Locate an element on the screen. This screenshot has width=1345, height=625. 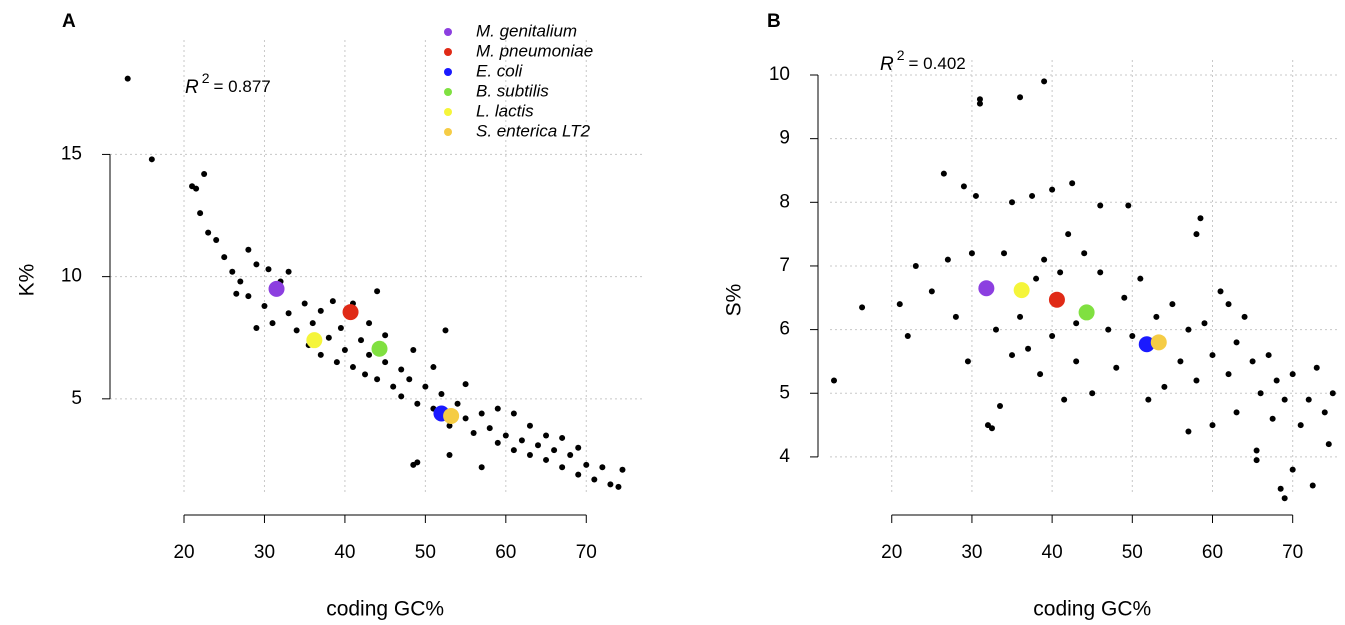
x-tick-label: 40 is located at coordinates (1052, 552).